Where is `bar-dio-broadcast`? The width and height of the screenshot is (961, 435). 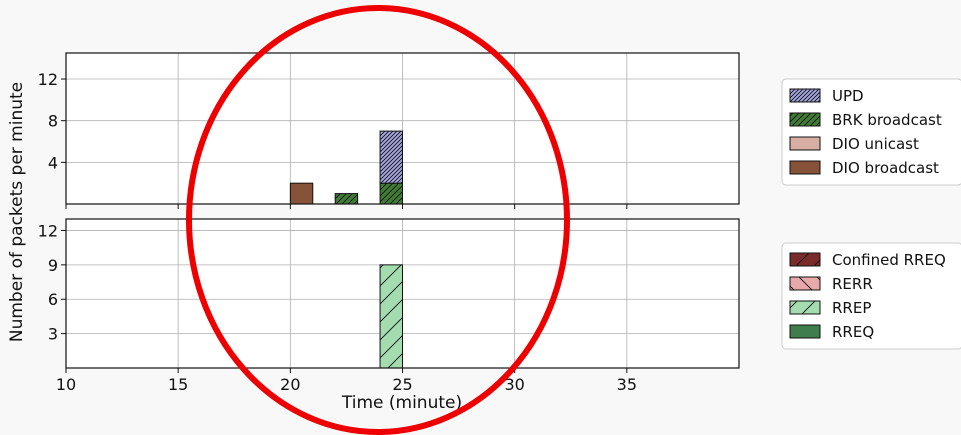
bar-dio-broadcast is located at coordinates (301, 193).